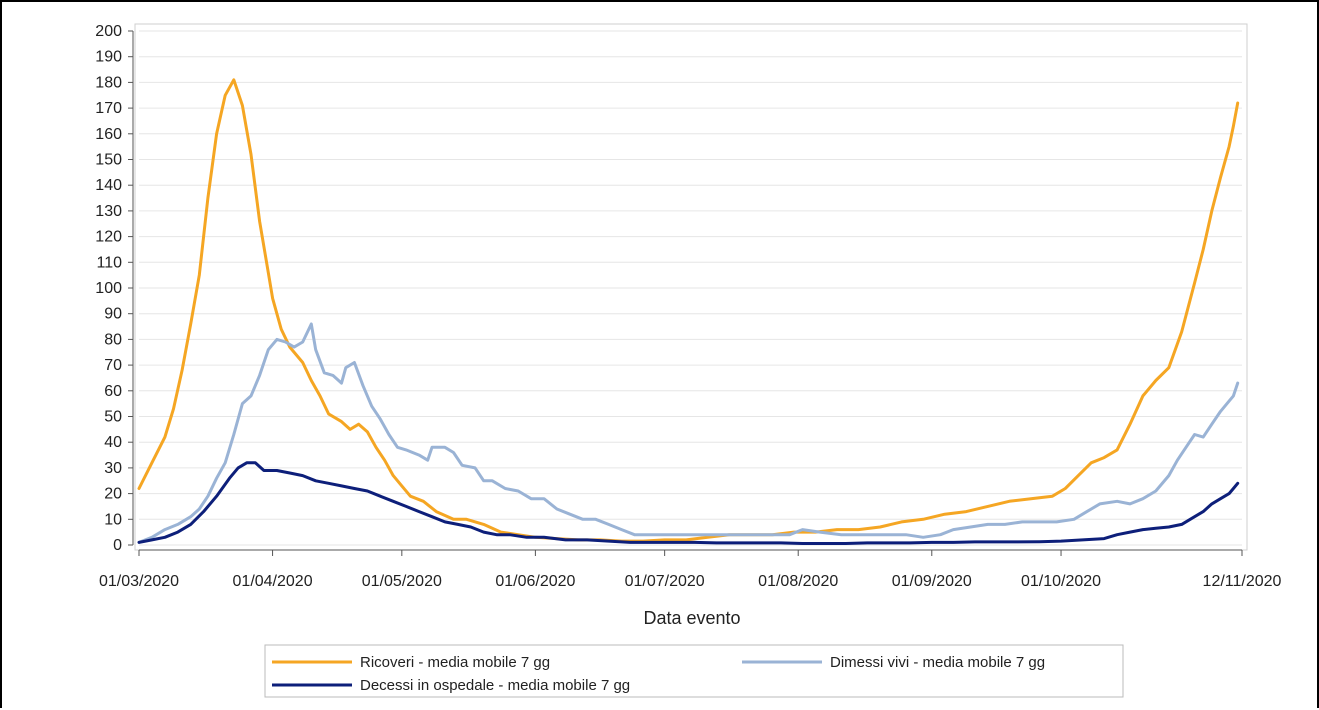 This screenshot has height=710, width=1319. I want to click on y-tick-label: 120, so click(108, 237).